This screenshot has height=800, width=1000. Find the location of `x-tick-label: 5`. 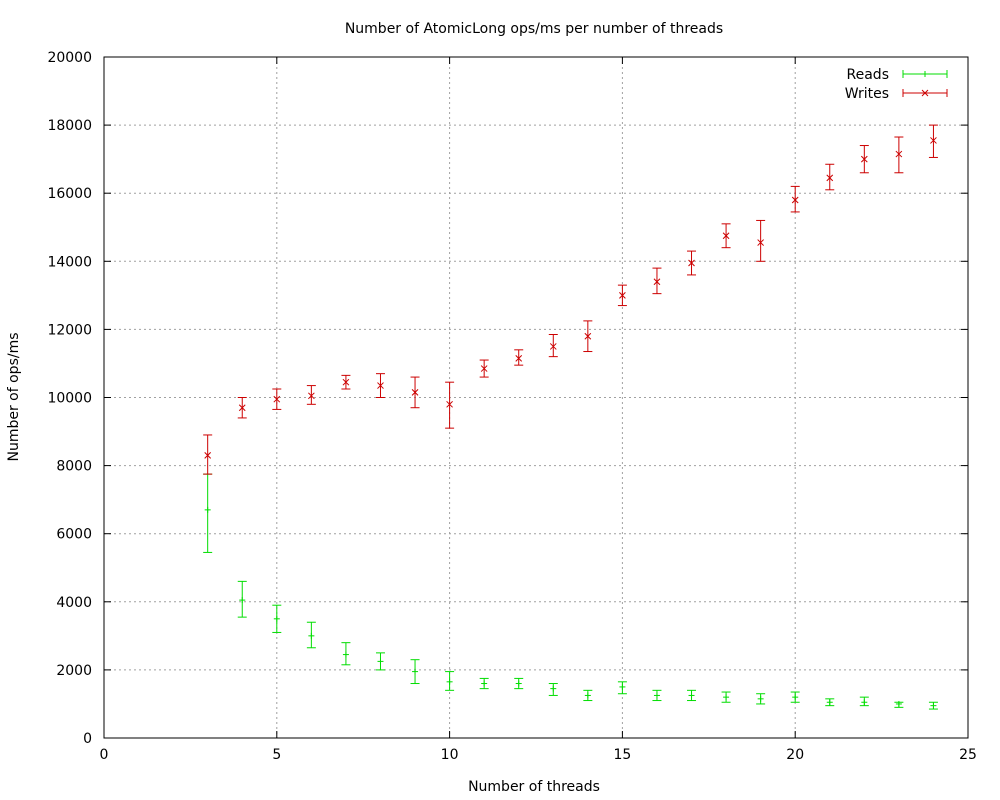

x-tick-label: 5 is located at coordinates (276, 755).